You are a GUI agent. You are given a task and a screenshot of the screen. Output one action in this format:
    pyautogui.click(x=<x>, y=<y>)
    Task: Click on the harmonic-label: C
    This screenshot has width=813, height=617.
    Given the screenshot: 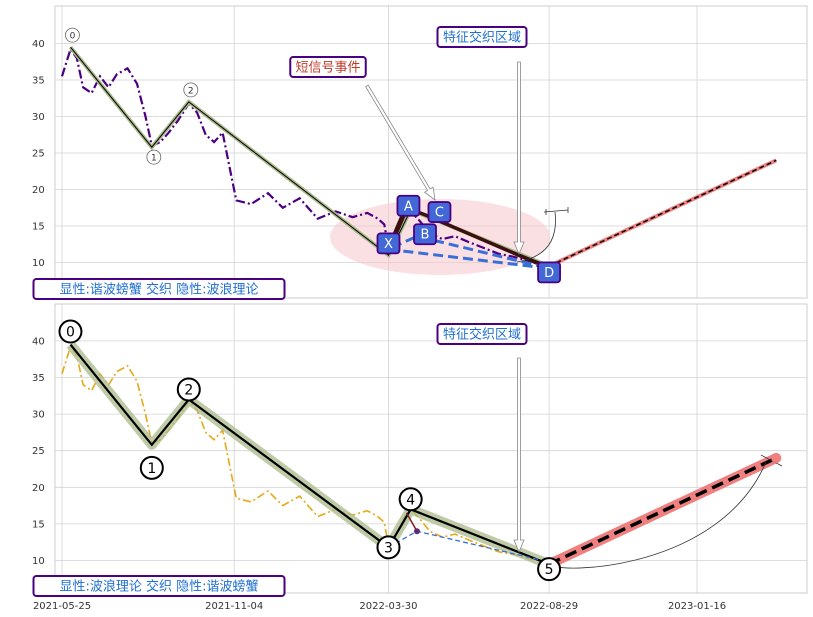 What is the action you would take?
    pyautogui.click(x=439, y=213)
    